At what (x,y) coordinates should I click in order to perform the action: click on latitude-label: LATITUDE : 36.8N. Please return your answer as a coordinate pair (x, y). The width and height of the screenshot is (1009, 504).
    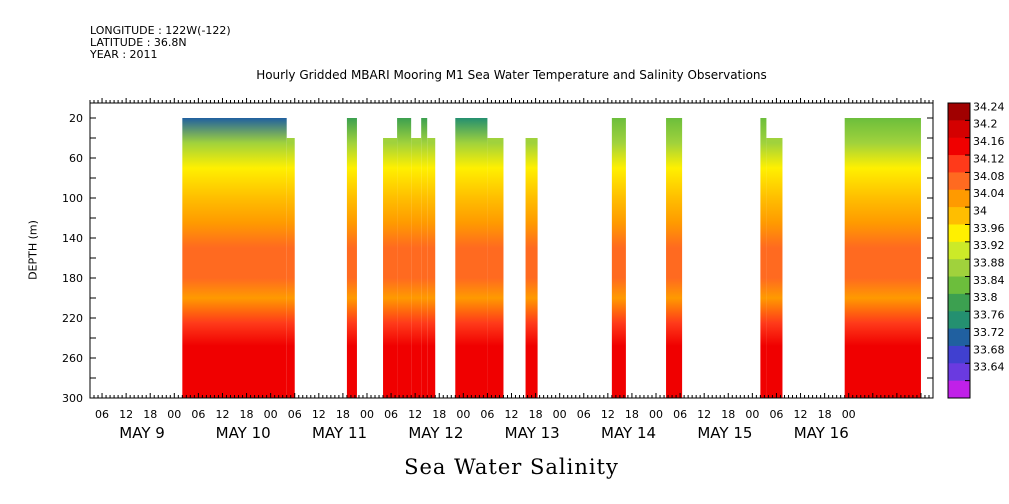
    Looking at the image, I should click on (138, 42).